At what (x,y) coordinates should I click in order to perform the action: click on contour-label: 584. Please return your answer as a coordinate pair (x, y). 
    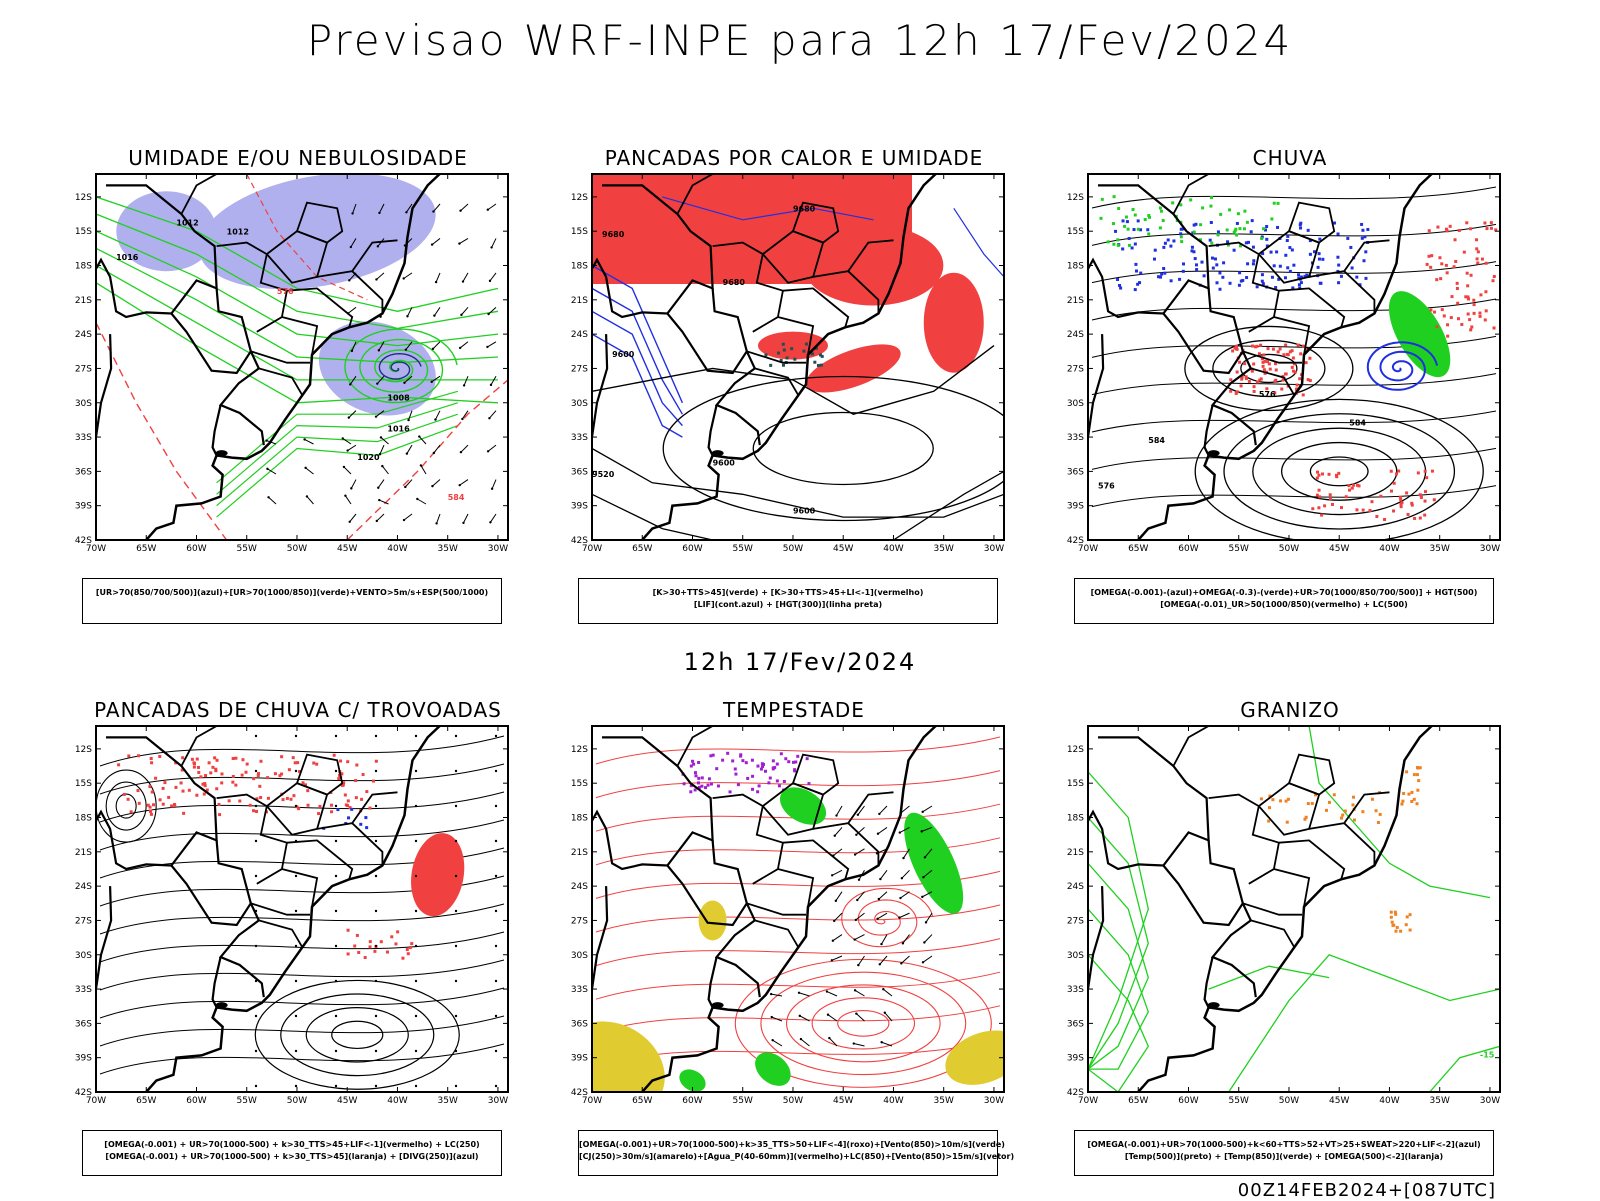
    Looking at the image, I should click on (456, 497).